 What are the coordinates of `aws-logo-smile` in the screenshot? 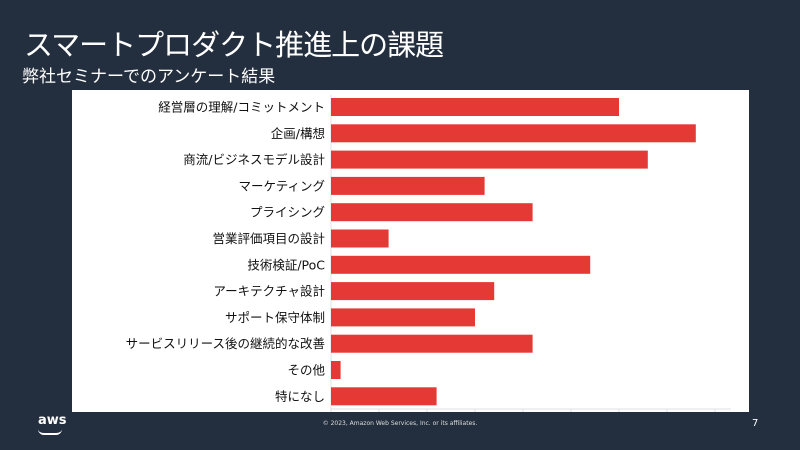 It's located at (50, 432).